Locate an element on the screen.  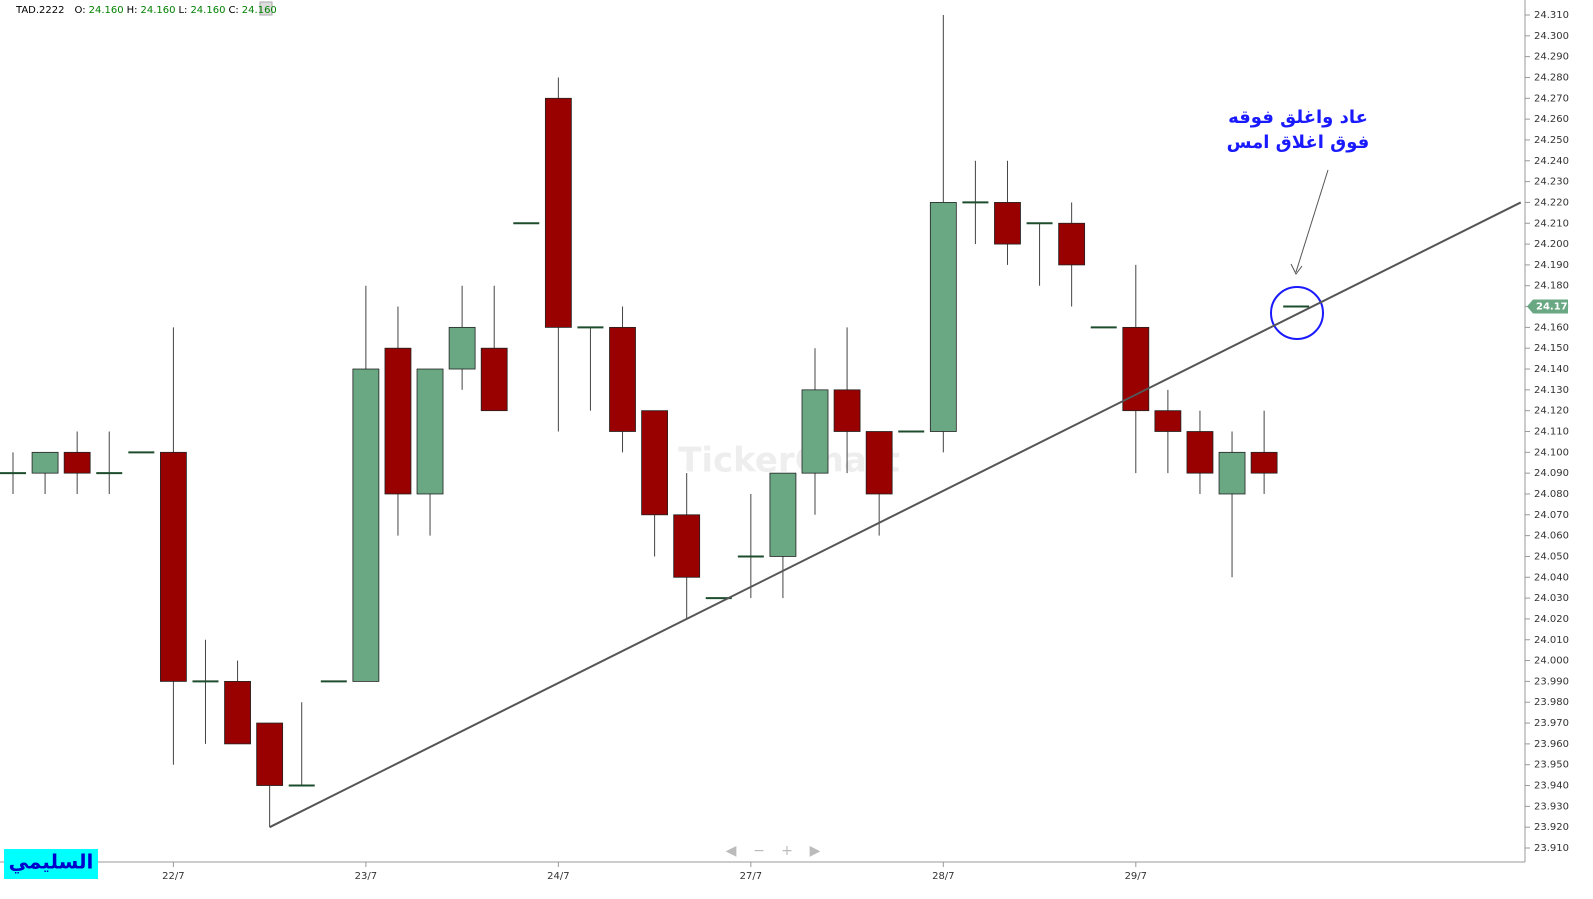
nav-left: ◀ is located at coordinates (731, 851).